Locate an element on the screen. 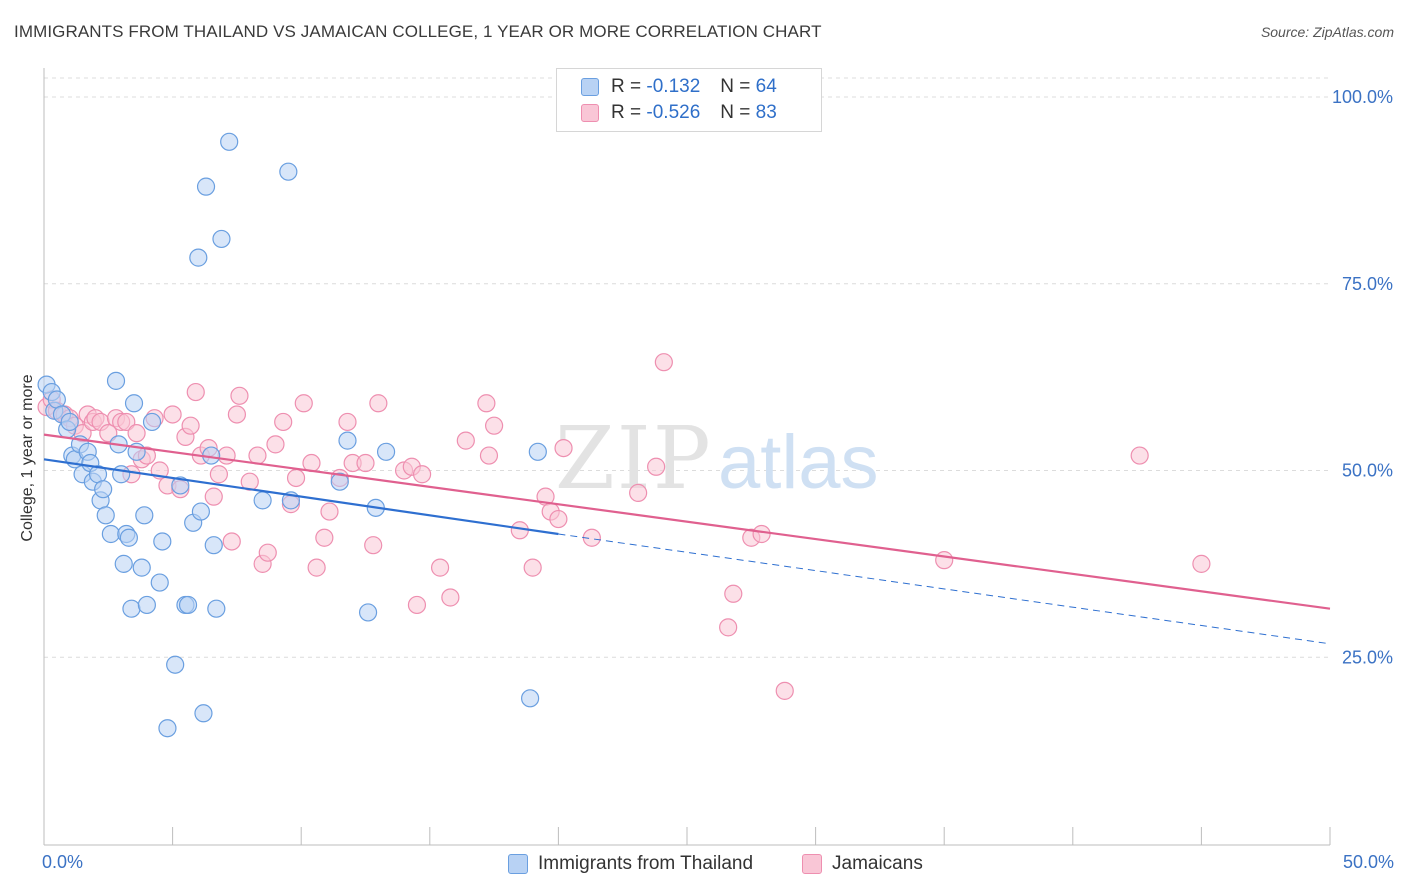 The width and height of the screenshot is (1406, 892). y-tick-label-25: 25.0% is located at coordinates (1367, 657).